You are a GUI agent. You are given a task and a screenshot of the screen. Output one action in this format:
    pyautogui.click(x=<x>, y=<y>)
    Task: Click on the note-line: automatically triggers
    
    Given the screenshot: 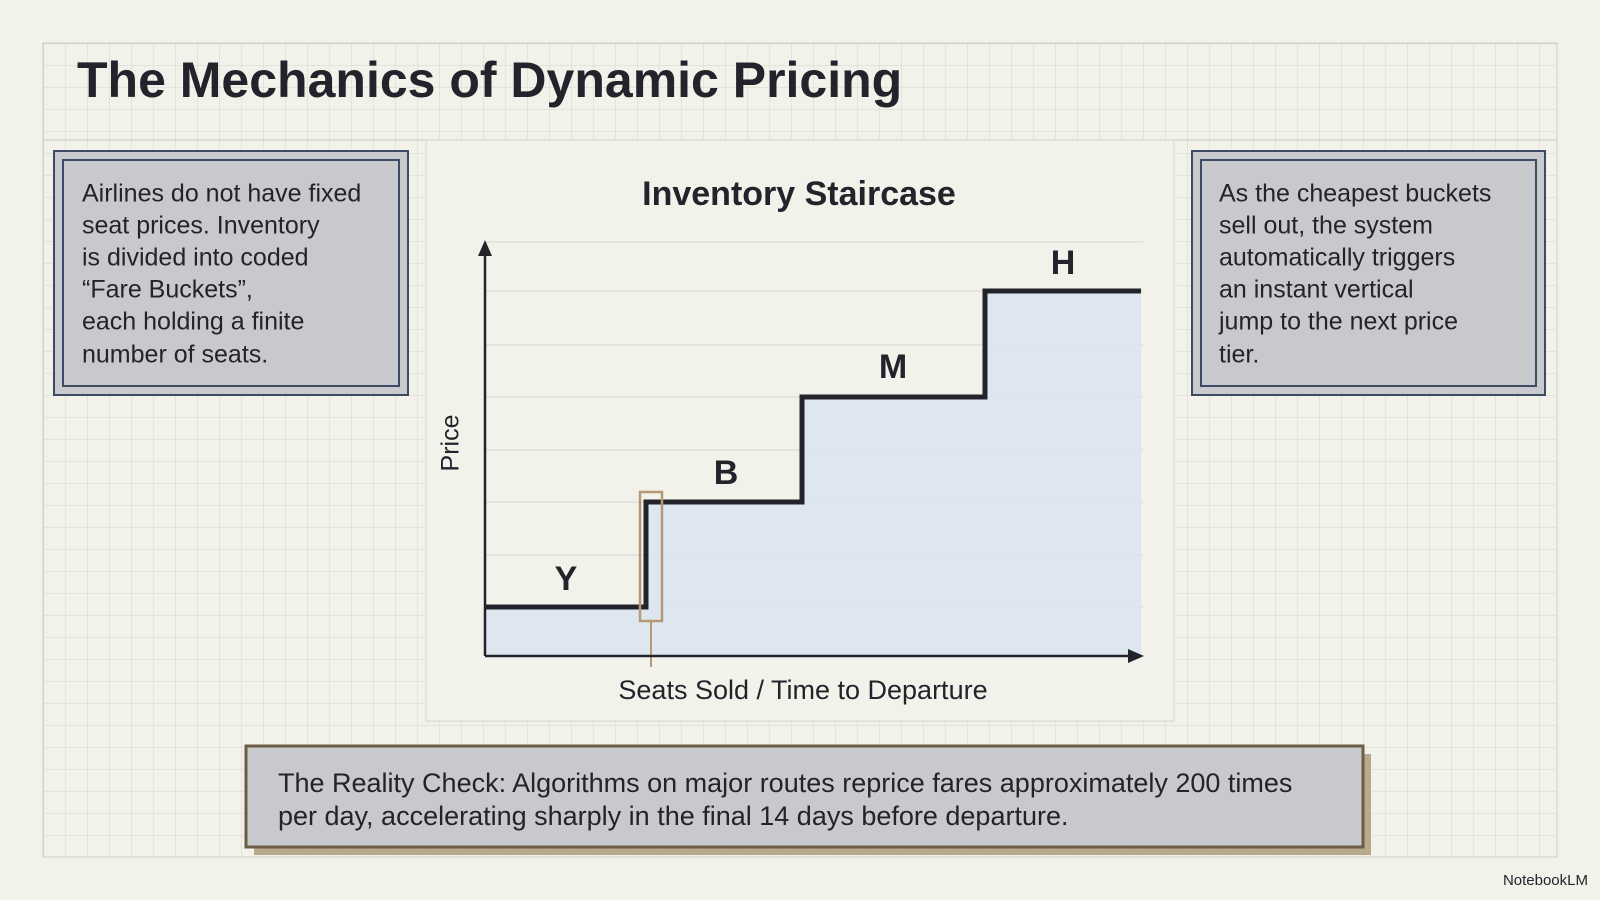 What is the action you would take?
    pyautogui.click(x=1337, y=258)
    